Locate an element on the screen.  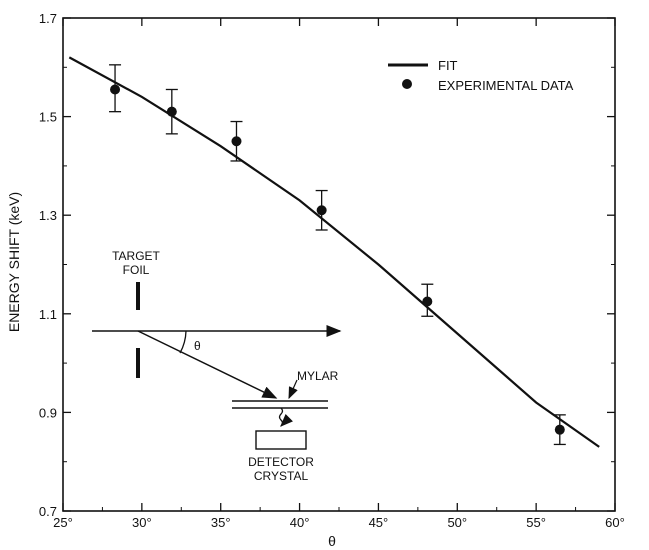
target-label: TARGET is located at coordinates (136, 256).